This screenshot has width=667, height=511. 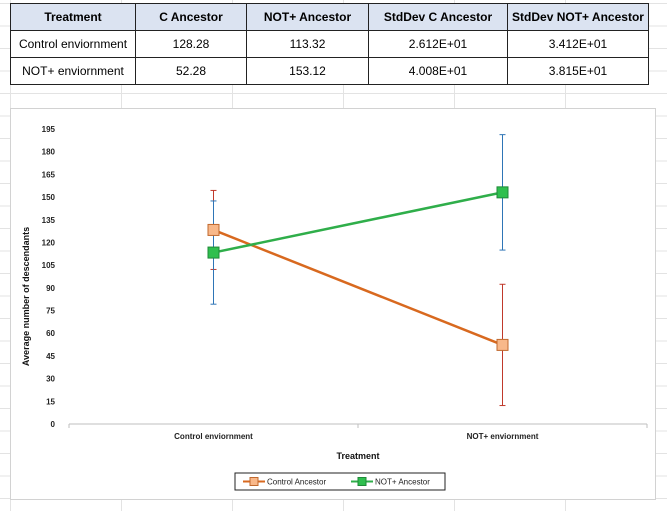 What do you see at coordinates (49, 197) in the screenshot?
I see `y-tick-label: 150` at bounding box center [49, 197].